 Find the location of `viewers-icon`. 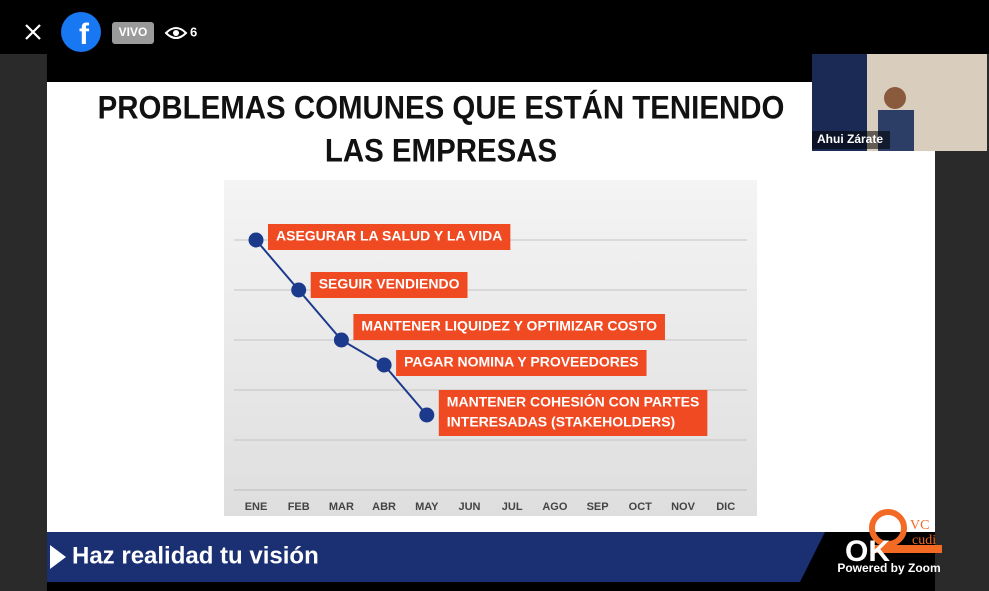

viewers-icon is located at coordinates (176, 33).